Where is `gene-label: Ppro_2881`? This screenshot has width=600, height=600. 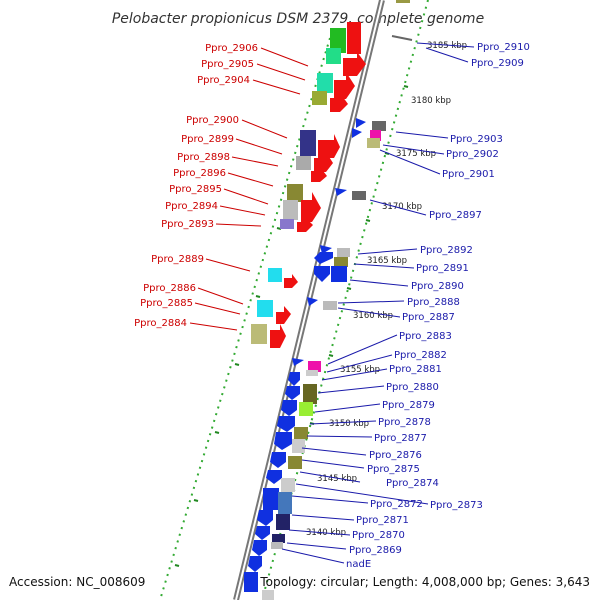
gene-label: Ppro_2881 is located at coordinates (415, 369).